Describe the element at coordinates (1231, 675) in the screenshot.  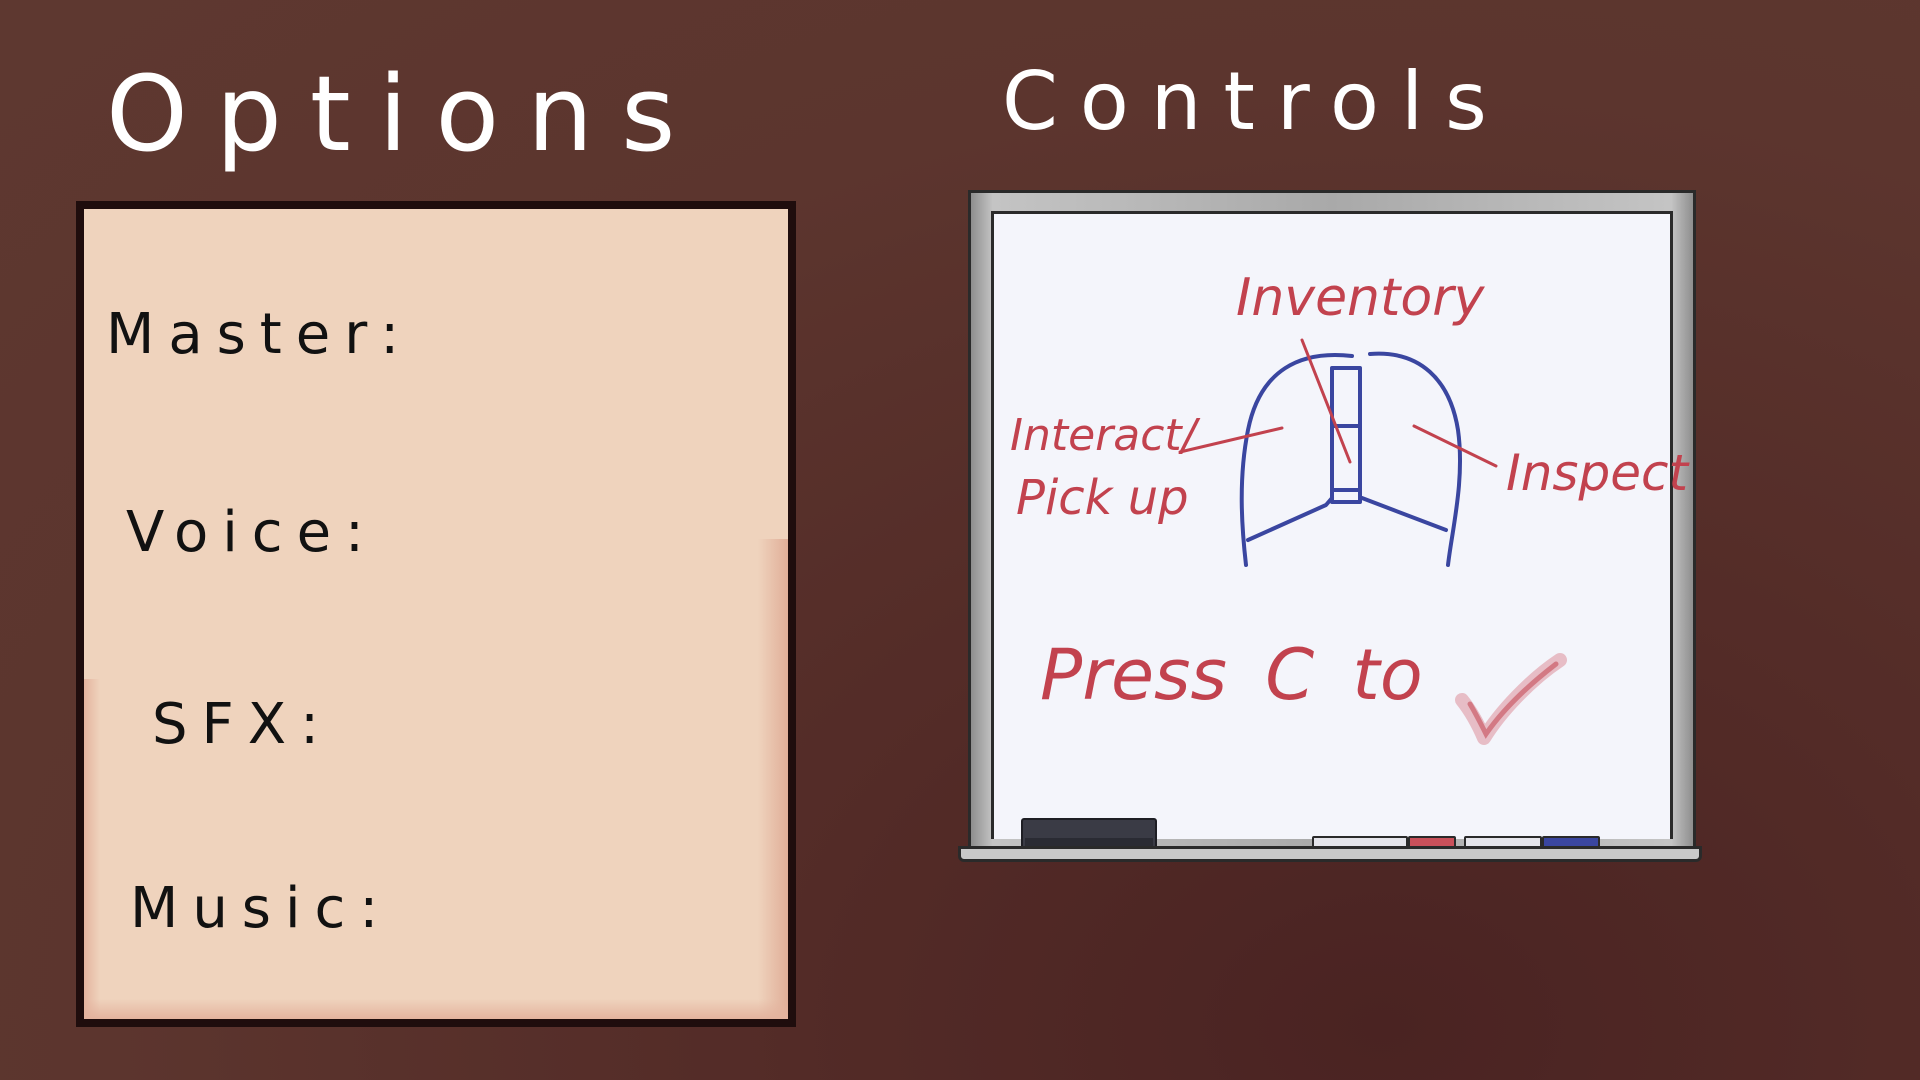
I see `press-c-hint: Press C to` at that location.